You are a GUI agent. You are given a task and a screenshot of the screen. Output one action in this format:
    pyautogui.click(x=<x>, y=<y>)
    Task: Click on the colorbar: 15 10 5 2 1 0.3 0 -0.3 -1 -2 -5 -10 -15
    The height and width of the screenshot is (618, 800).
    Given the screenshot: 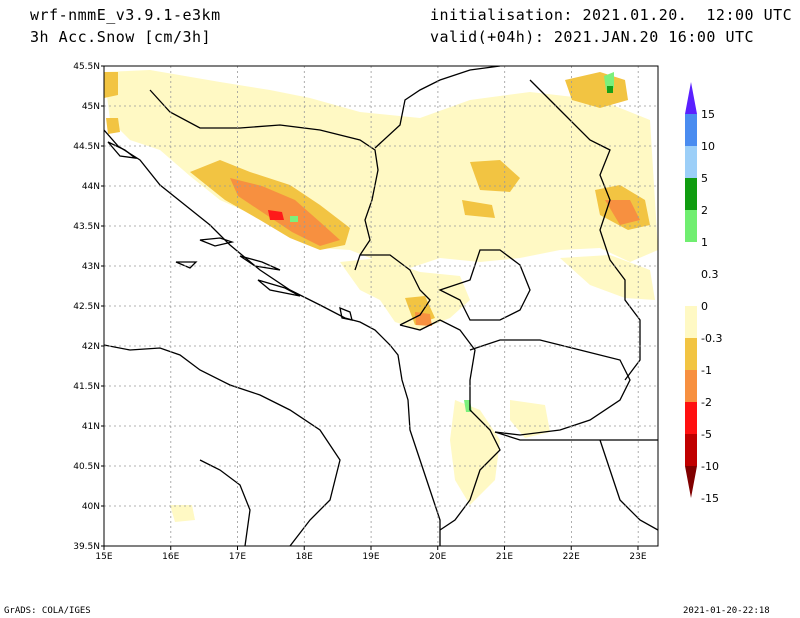 What is the action you would take?
    pyautogui.click(x=703, y=293)
    